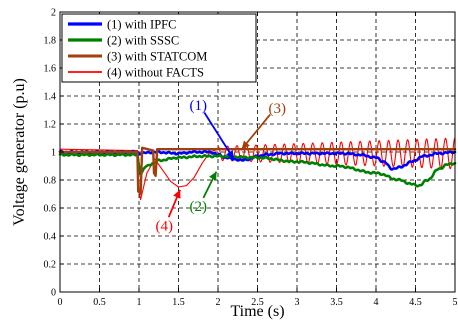  Describe the element at coordinates (157, 57) in the screenshot. I see `legend-label: (3) with STATCOM` at that location.